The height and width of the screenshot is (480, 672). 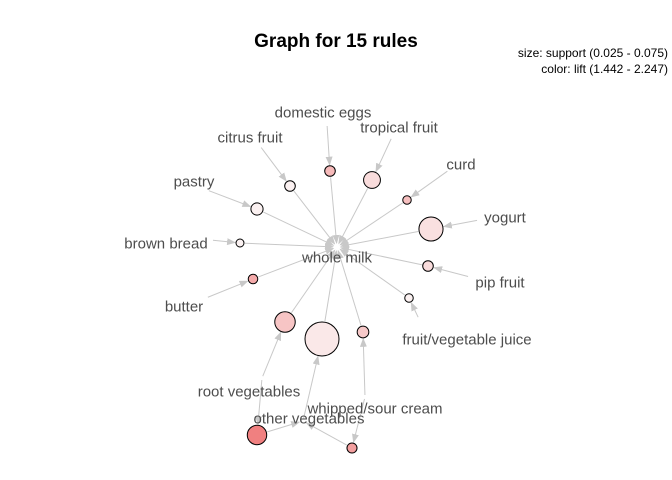 I want to click on edge-rule-10-rhs-whole_milk, so click(x=372, y=272).